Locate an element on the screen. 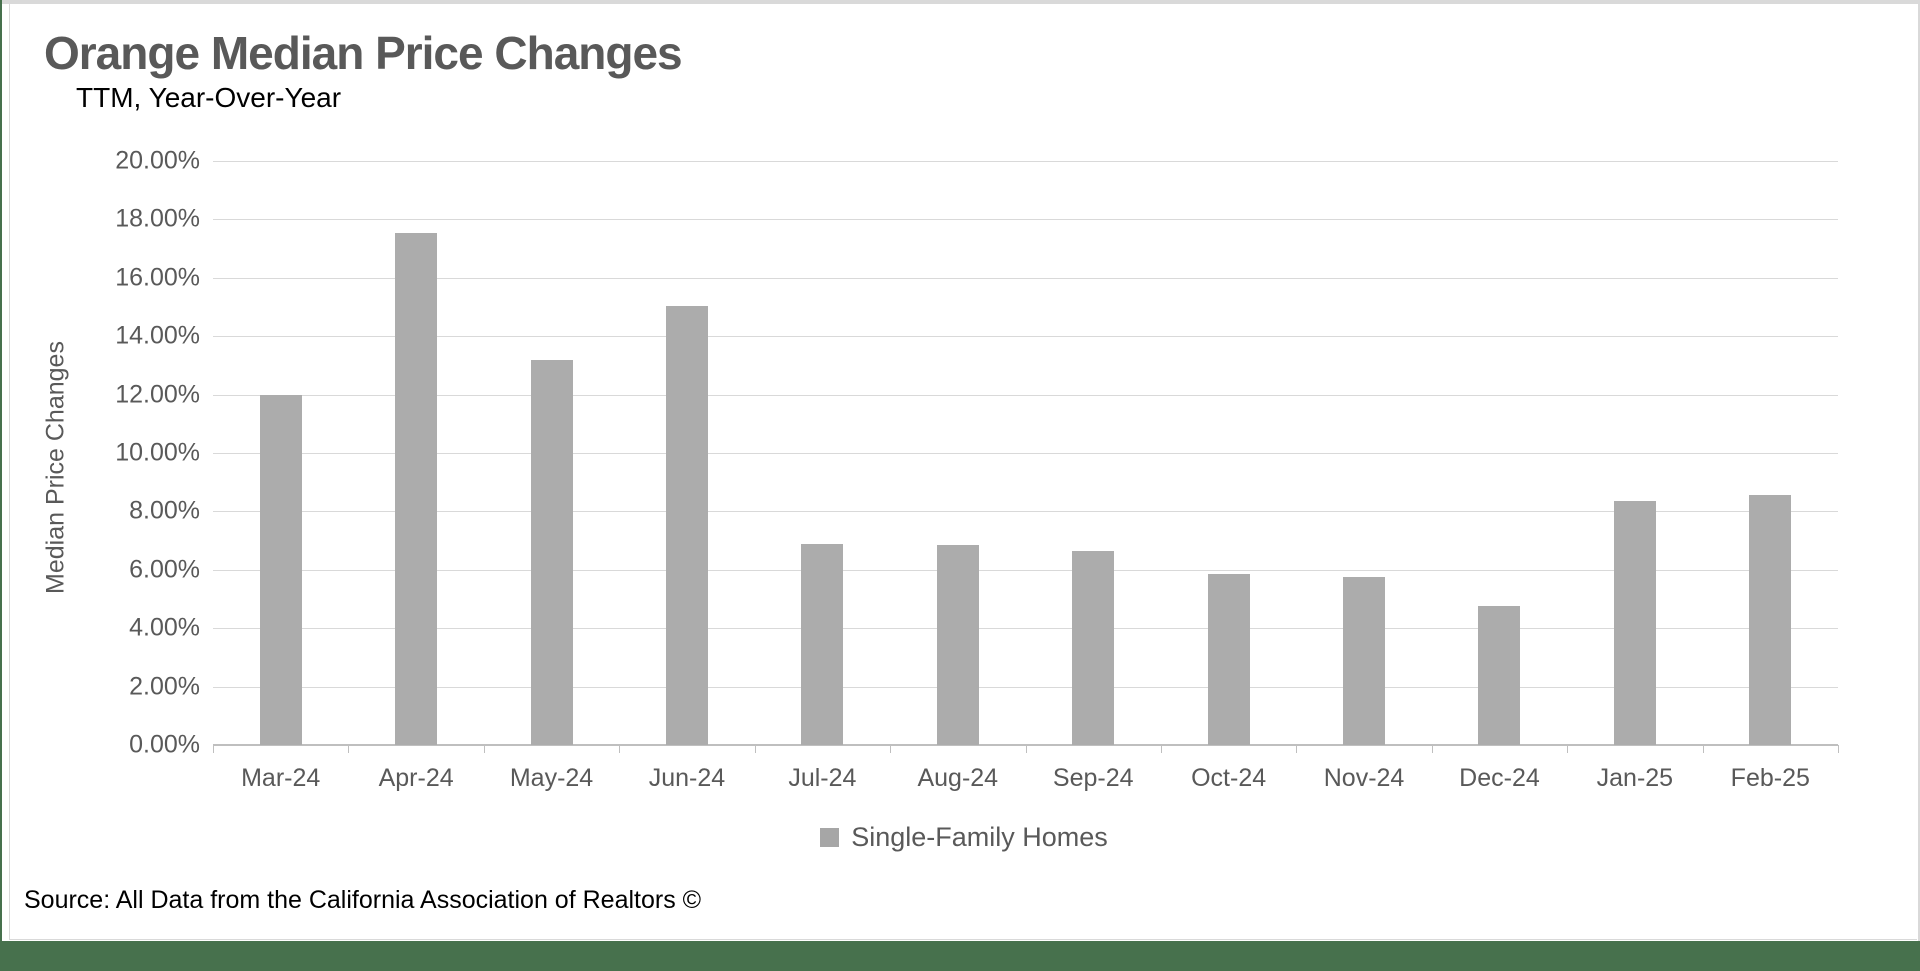 The image size is (1920, 971). y-tick-label: 2.00% is located at coordinates (164, 686).